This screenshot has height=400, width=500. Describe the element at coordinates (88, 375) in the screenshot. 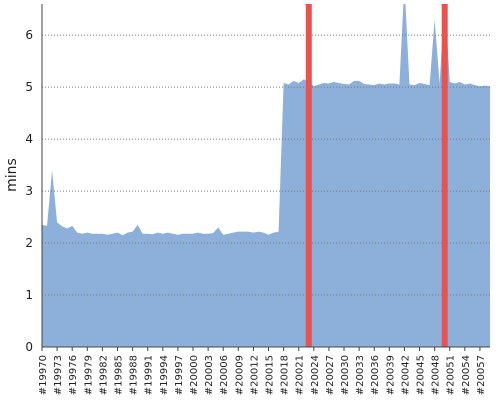

I see `x-tick-label: #19979` at that location.